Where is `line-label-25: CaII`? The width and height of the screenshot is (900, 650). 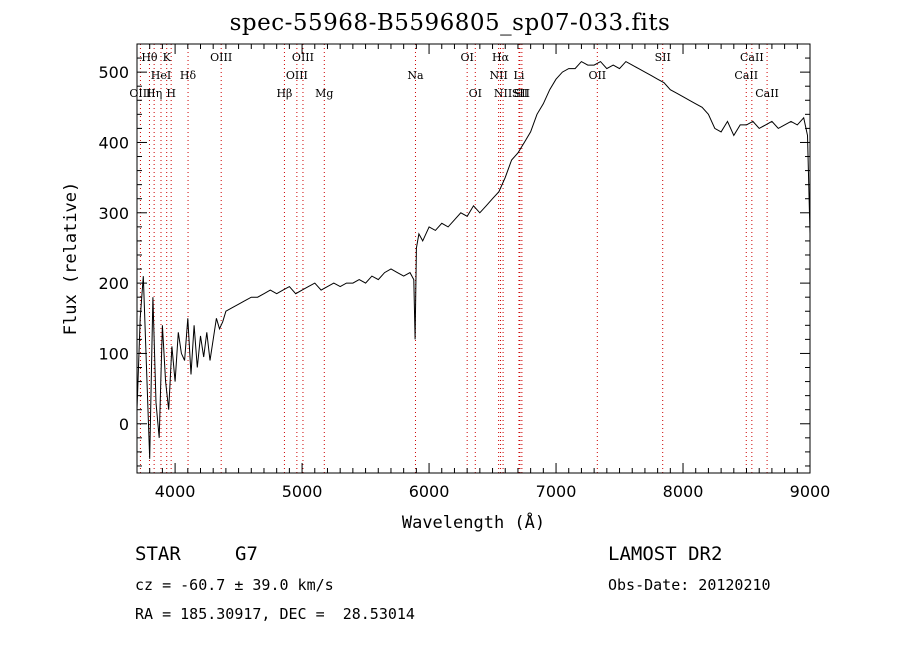 line-label-25: CaII is located at coordinates (767, 93).